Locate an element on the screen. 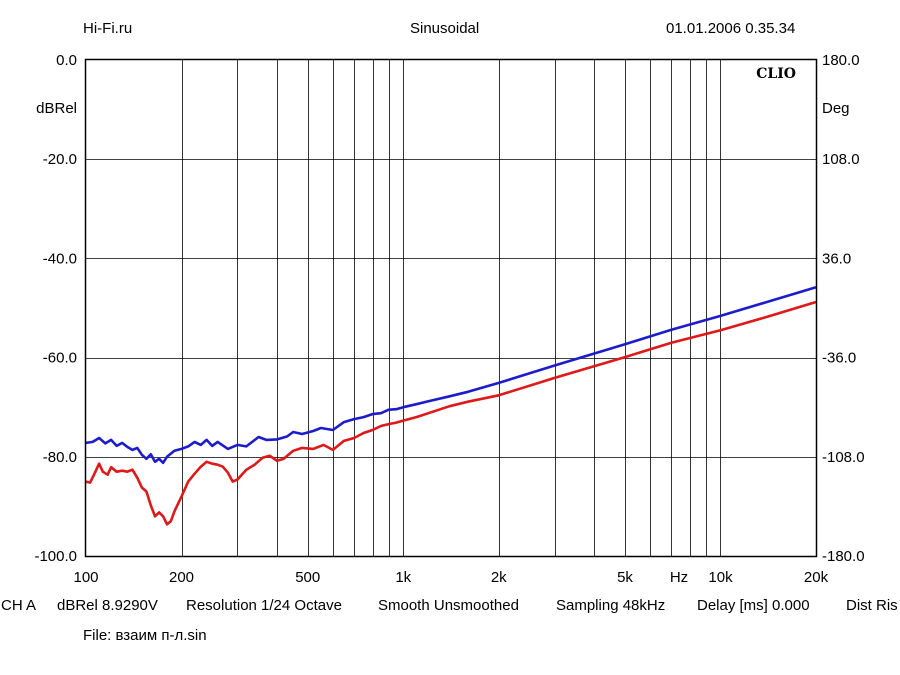 This screenshot has height=675, width=900. y-tick-label-2: -40.0 is located at coordinates (60, 258).